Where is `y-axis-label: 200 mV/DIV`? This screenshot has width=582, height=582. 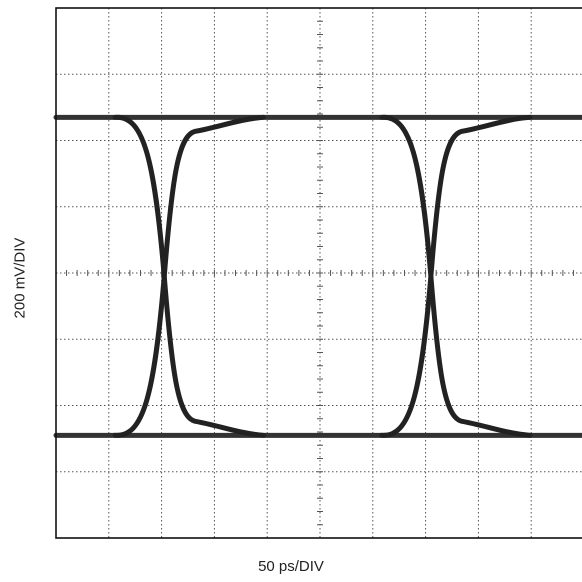 y-axis-label: 200 mV/DIV is located at coordinates (20, 278).